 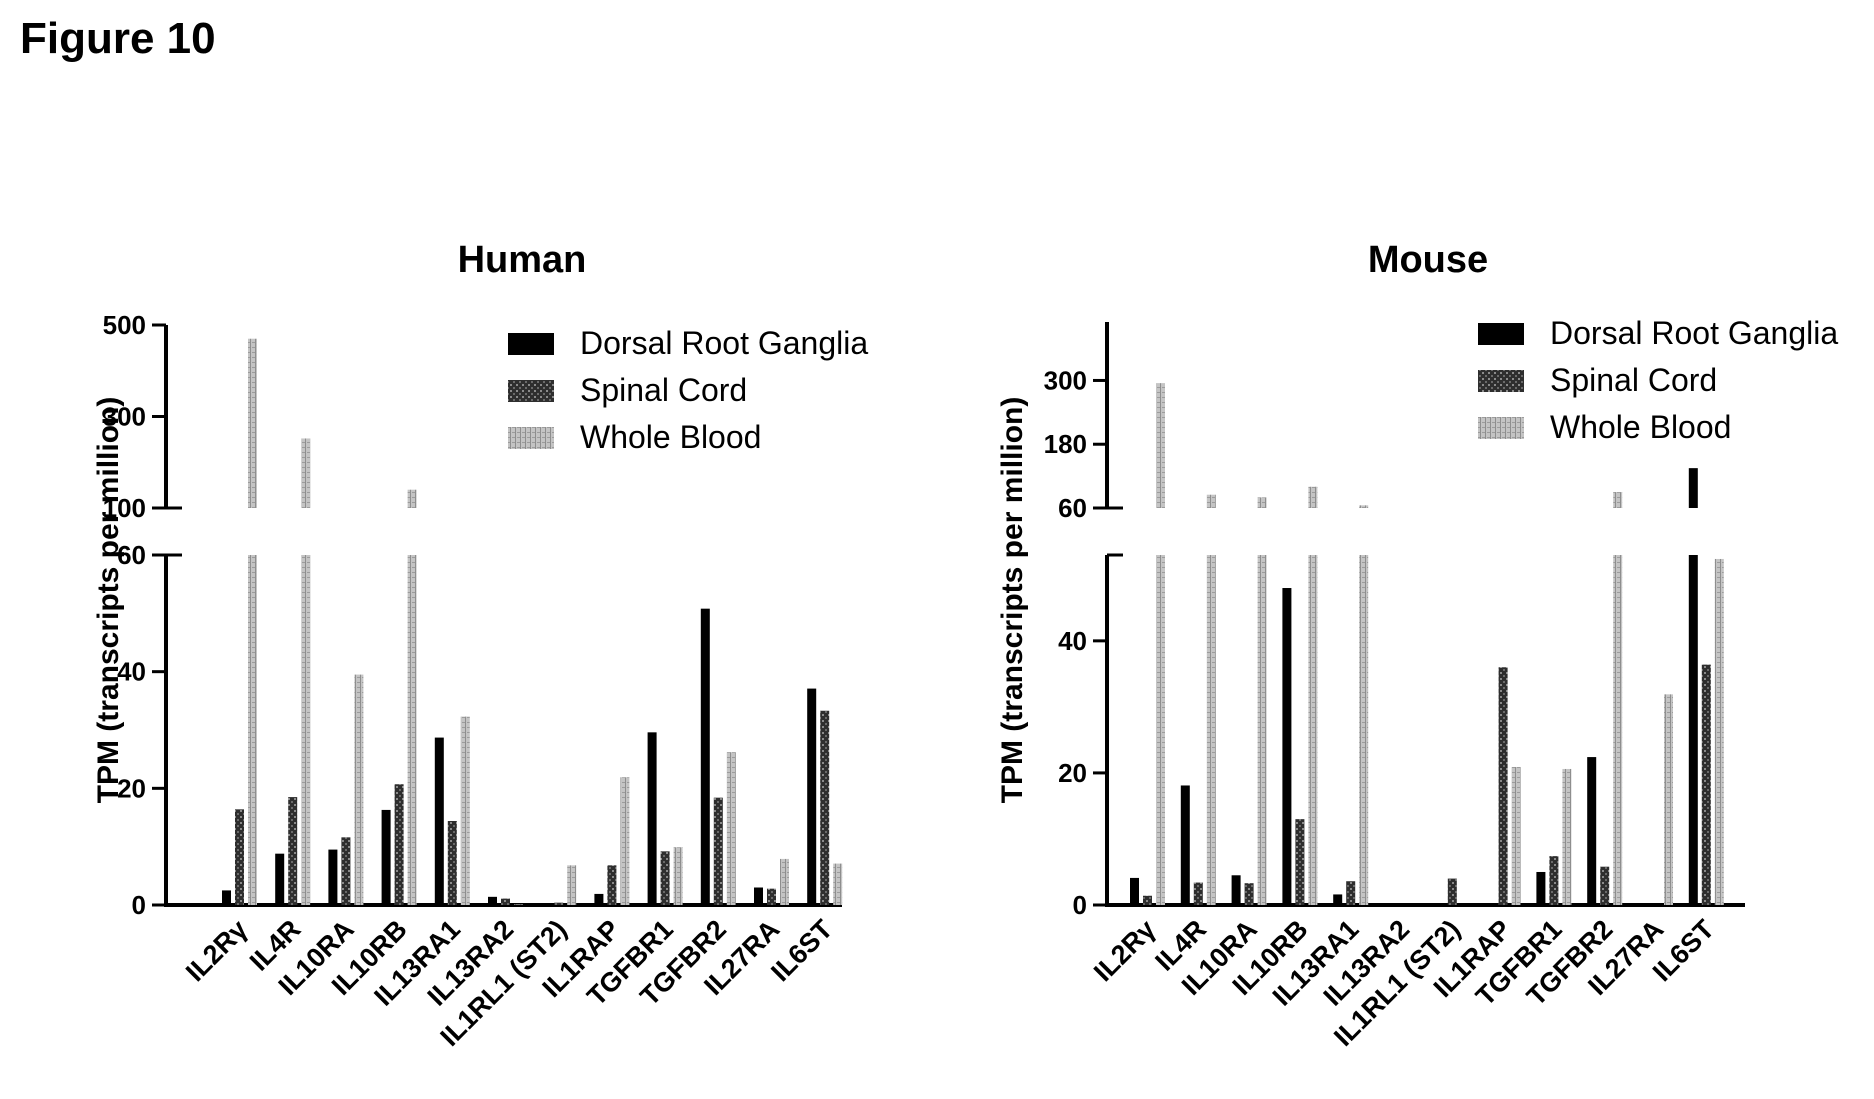 I want to click on y-tick-label: 0, so click(x=1080, y=905).